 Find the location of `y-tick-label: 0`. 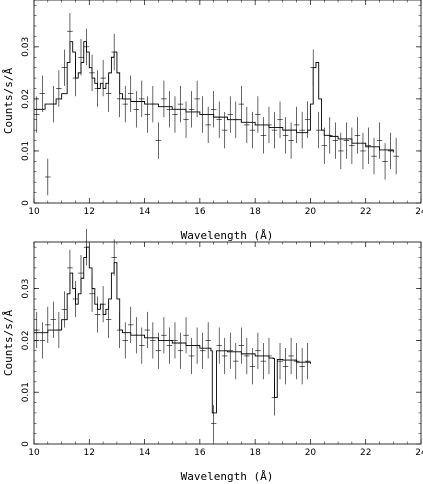

y-tick-label: 0 is located at coordinates (26, 444).